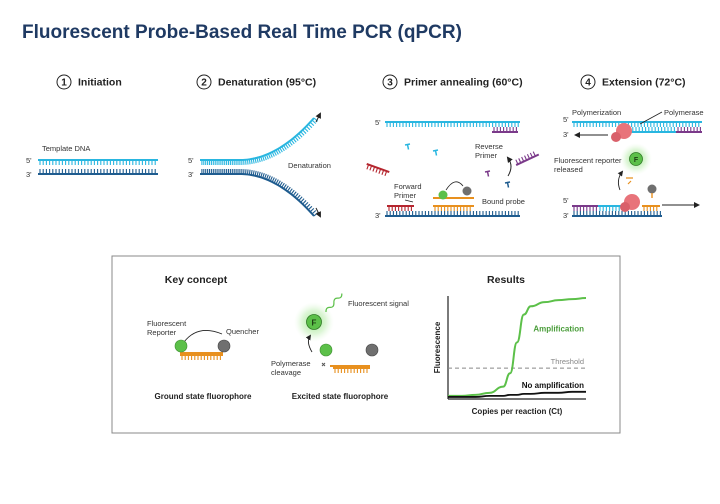  I want to click on fluorescent-signal-label: Fluorescent signal, so click(378, 303).